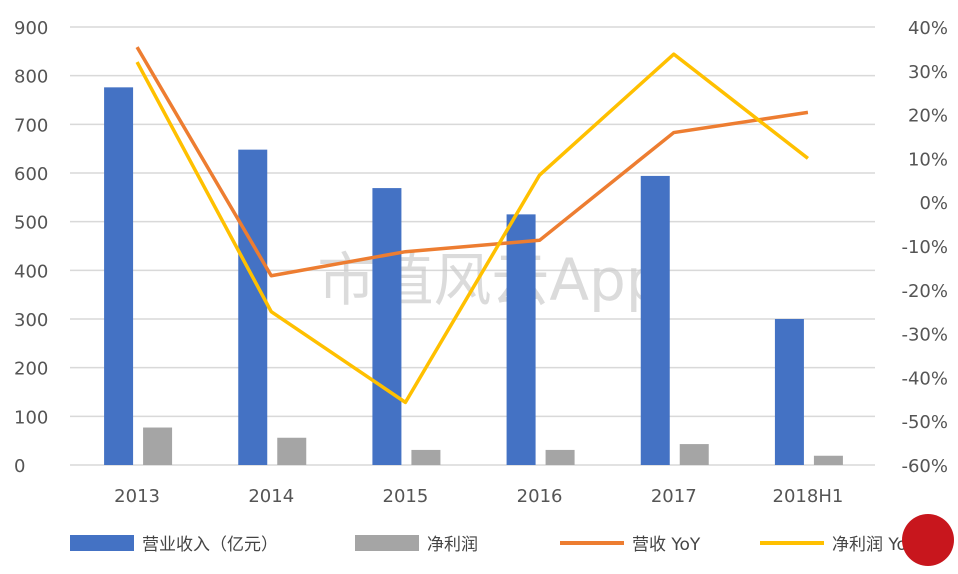  Describe the element at coordinates (924, 291) in the screenshot. I see `right-tick-label: -20%` at that location.